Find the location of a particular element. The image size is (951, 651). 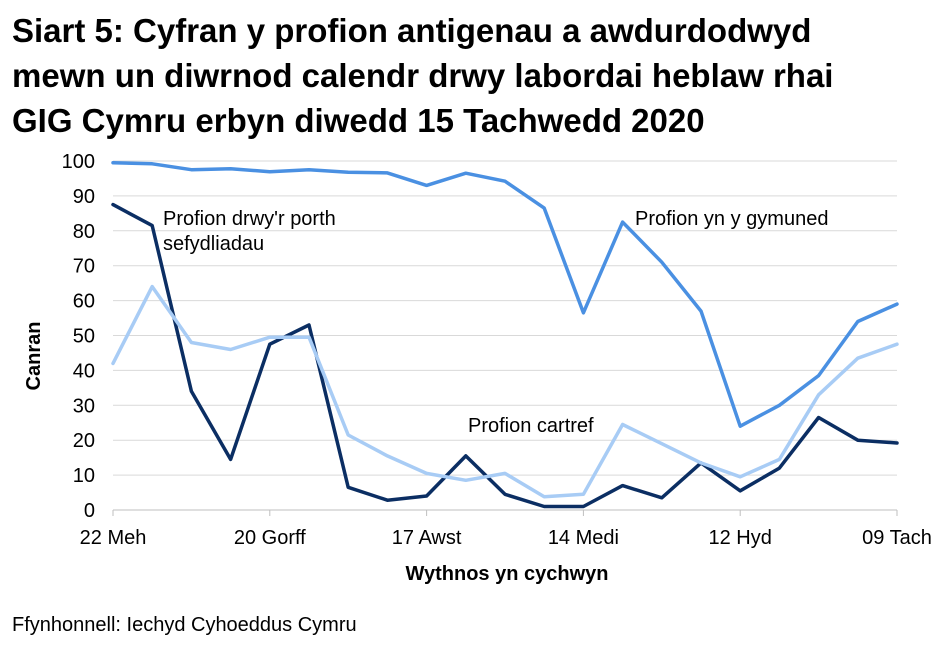

x-tick-label: 14 Medi is located at coordinates (583, 538).